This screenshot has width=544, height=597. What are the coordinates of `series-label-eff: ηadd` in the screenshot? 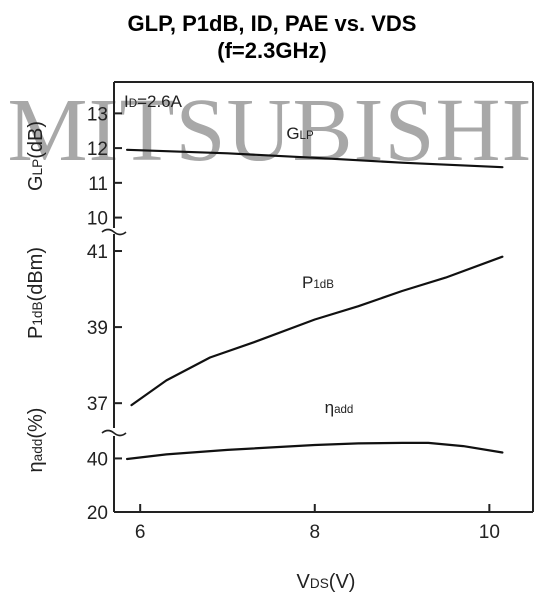 It's located at (339, 407).